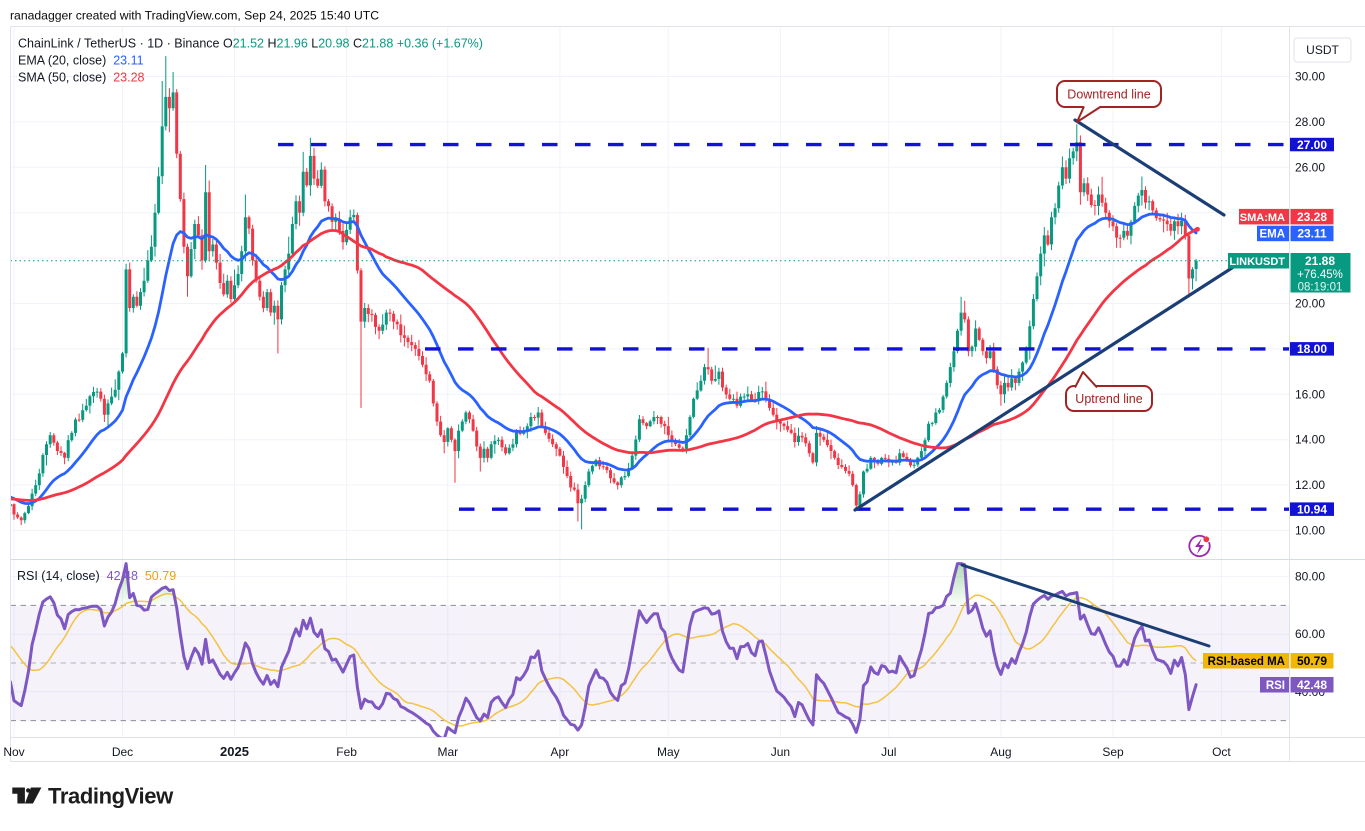 The width and height of the screenshot is (1365, 831). What do you see at coordinates (1310, 304) in the screenshot?
I see `svg-text: 20.00` at bounding box center [1310, 304].